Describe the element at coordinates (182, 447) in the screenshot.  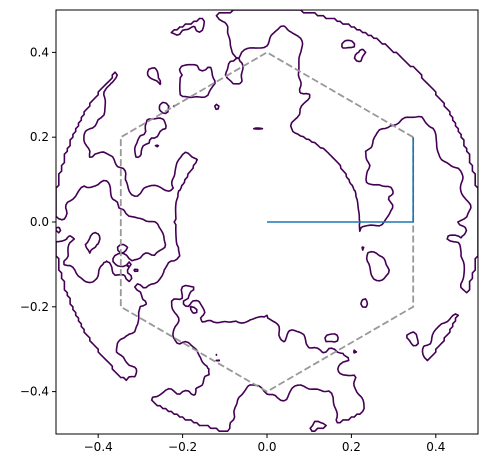
I see `x-tick-label: −0.2` at that location.